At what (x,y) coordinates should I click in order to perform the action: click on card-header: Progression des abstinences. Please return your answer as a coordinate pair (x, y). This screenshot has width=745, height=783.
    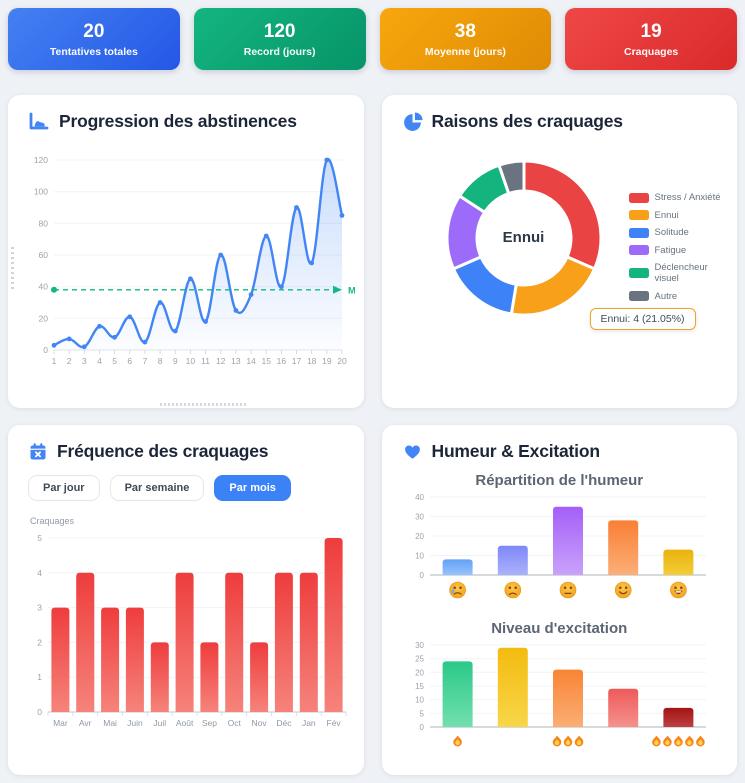
    Looking at the image, I should click on (189, 121).